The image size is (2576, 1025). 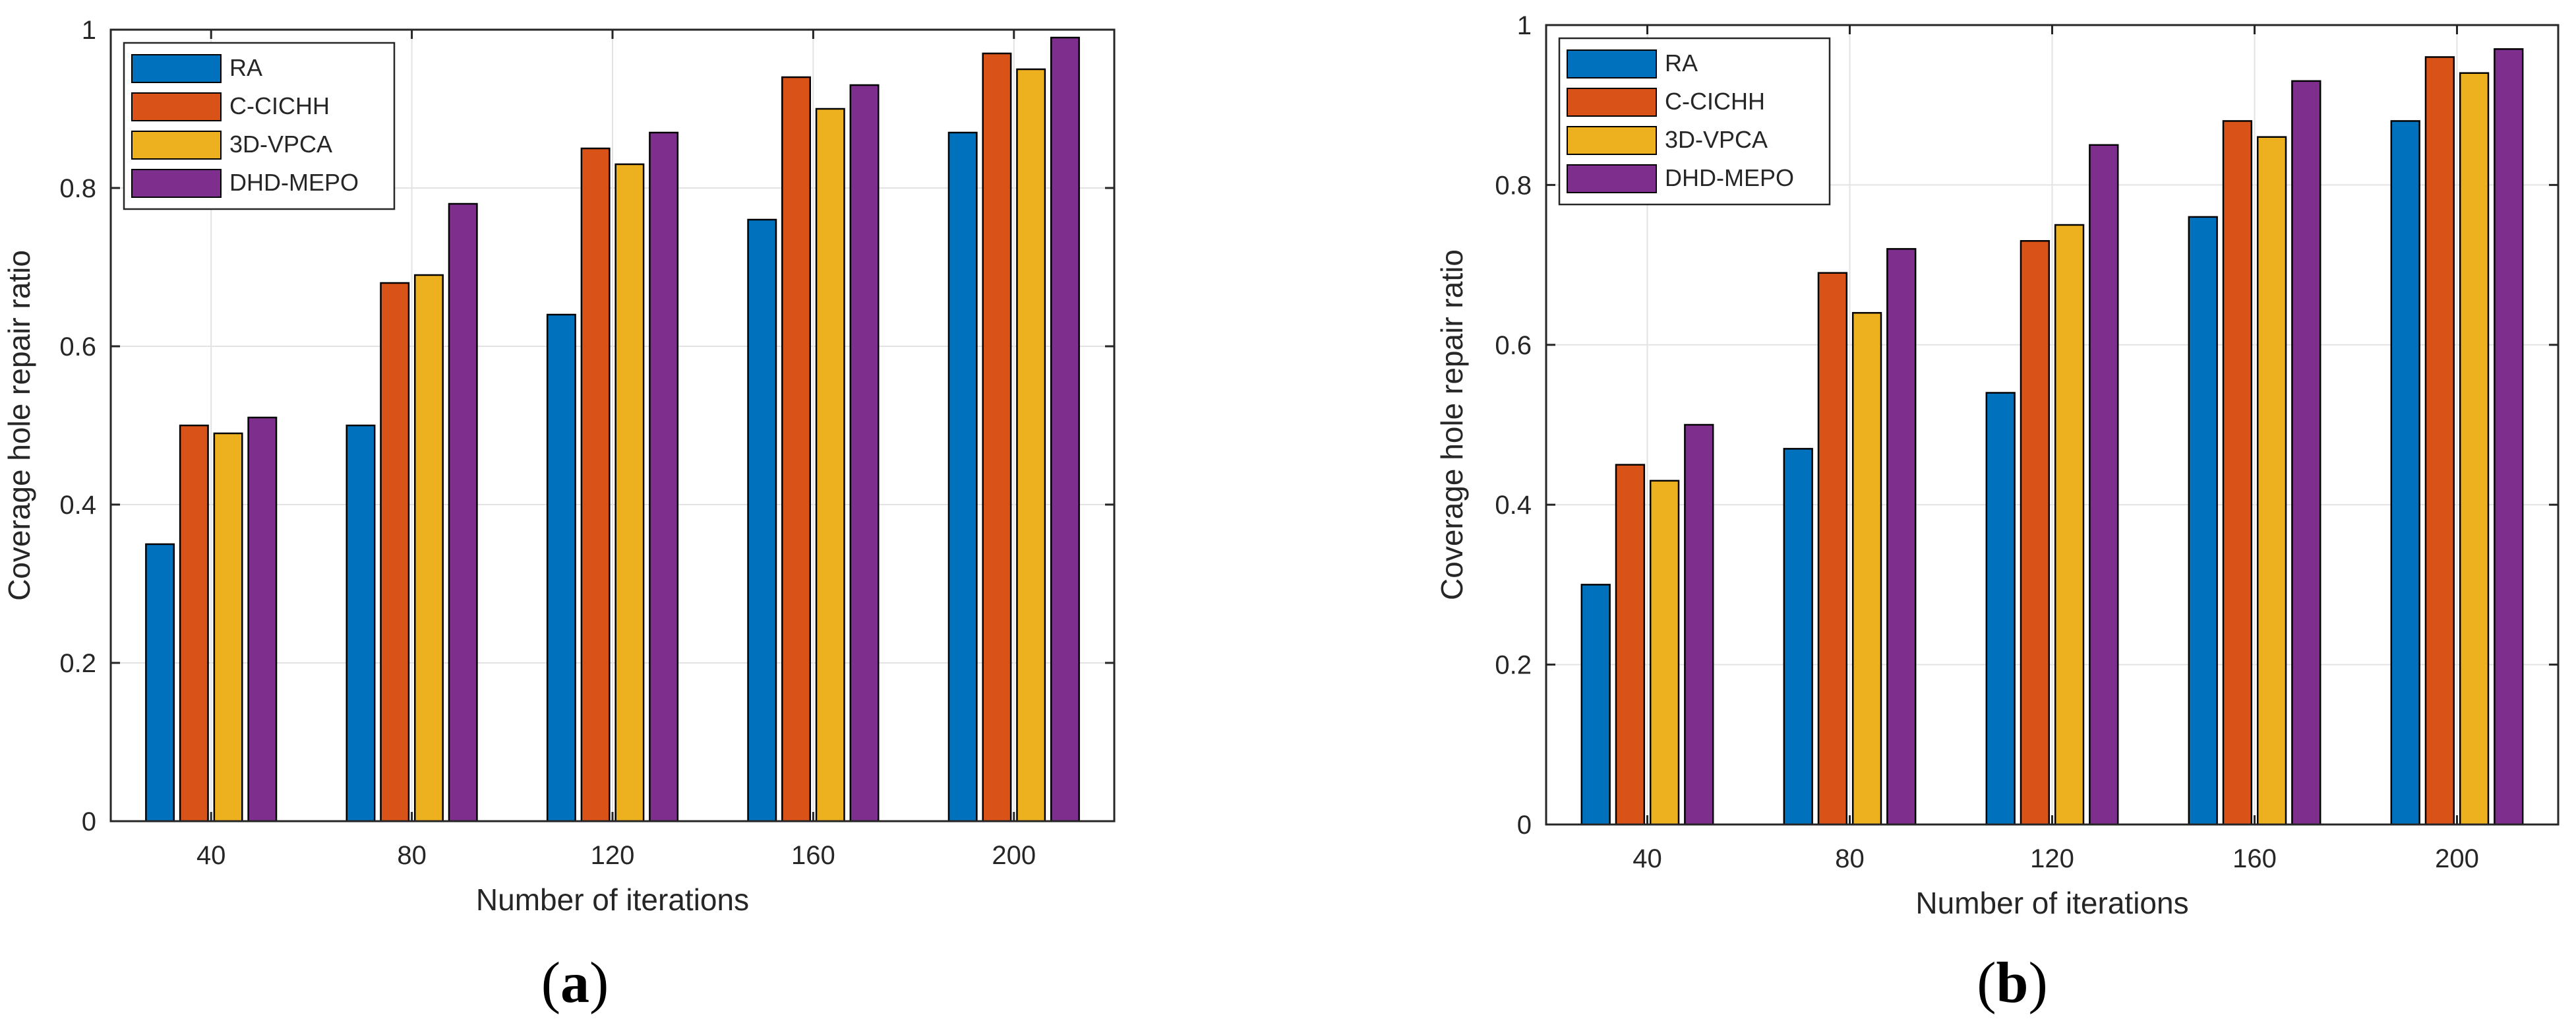 I want to click on x-tick-label-b-4: 200, so click(x=2457, y=858).